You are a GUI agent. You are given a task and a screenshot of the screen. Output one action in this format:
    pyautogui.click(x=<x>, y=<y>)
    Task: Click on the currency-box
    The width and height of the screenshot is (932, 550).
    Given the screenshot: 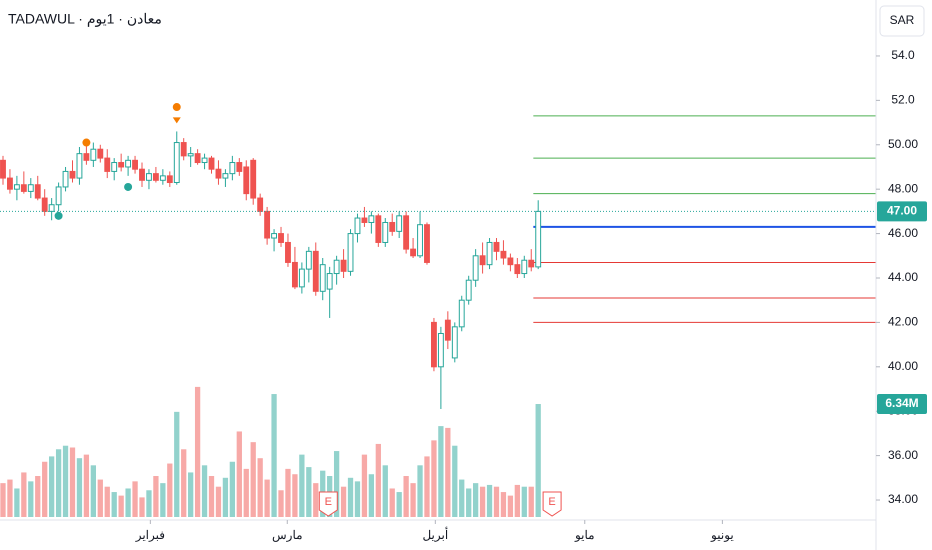 What is the action you would take?
    pyautogui.click(x=902, y=21)
    